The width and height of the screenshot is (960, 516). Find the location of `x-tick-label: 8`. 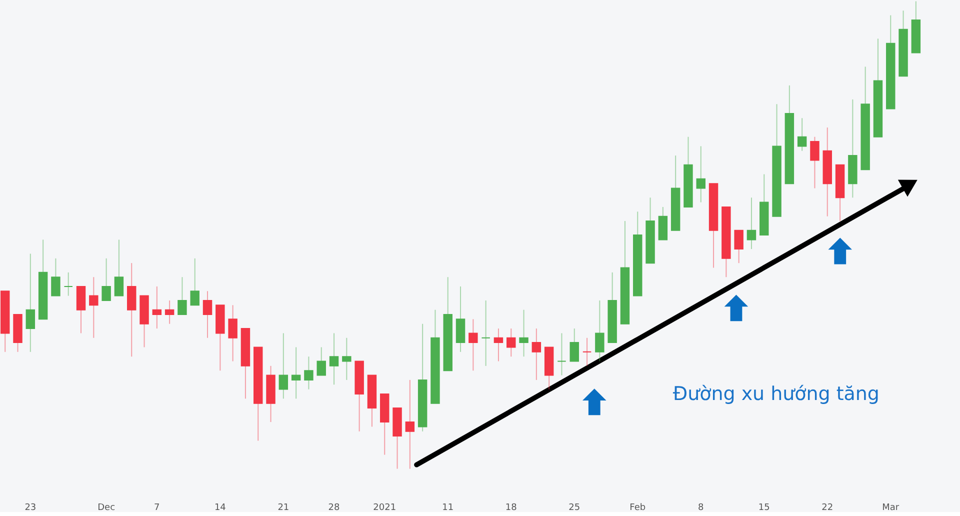

x-tick-label: 8 is located at coordinates (701, 508).